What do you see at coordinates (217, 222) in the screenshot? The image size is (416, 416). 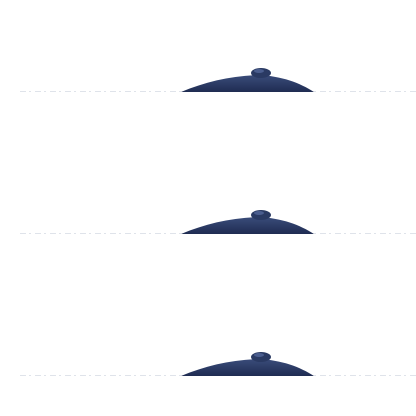 I see `dome-middle` at bounding box center [217, 222].